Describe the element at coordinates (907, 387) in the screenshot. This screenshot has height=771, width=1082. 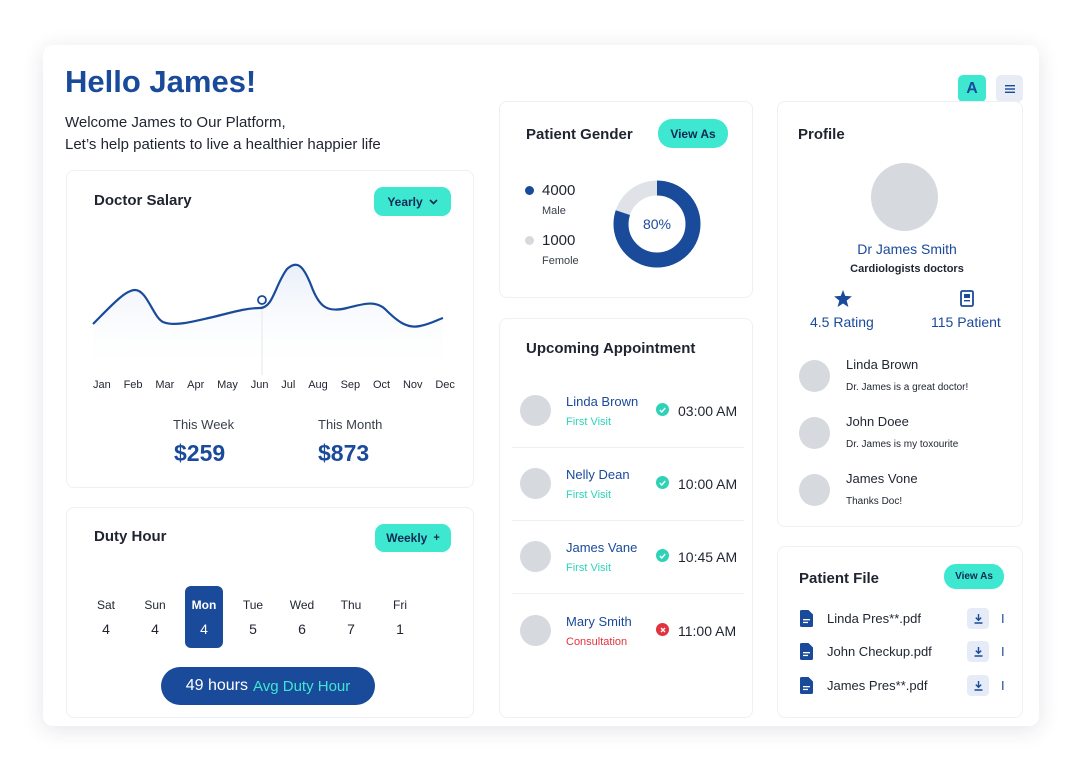
I see `review-text: Dr. James is a great doctor!` at that location.